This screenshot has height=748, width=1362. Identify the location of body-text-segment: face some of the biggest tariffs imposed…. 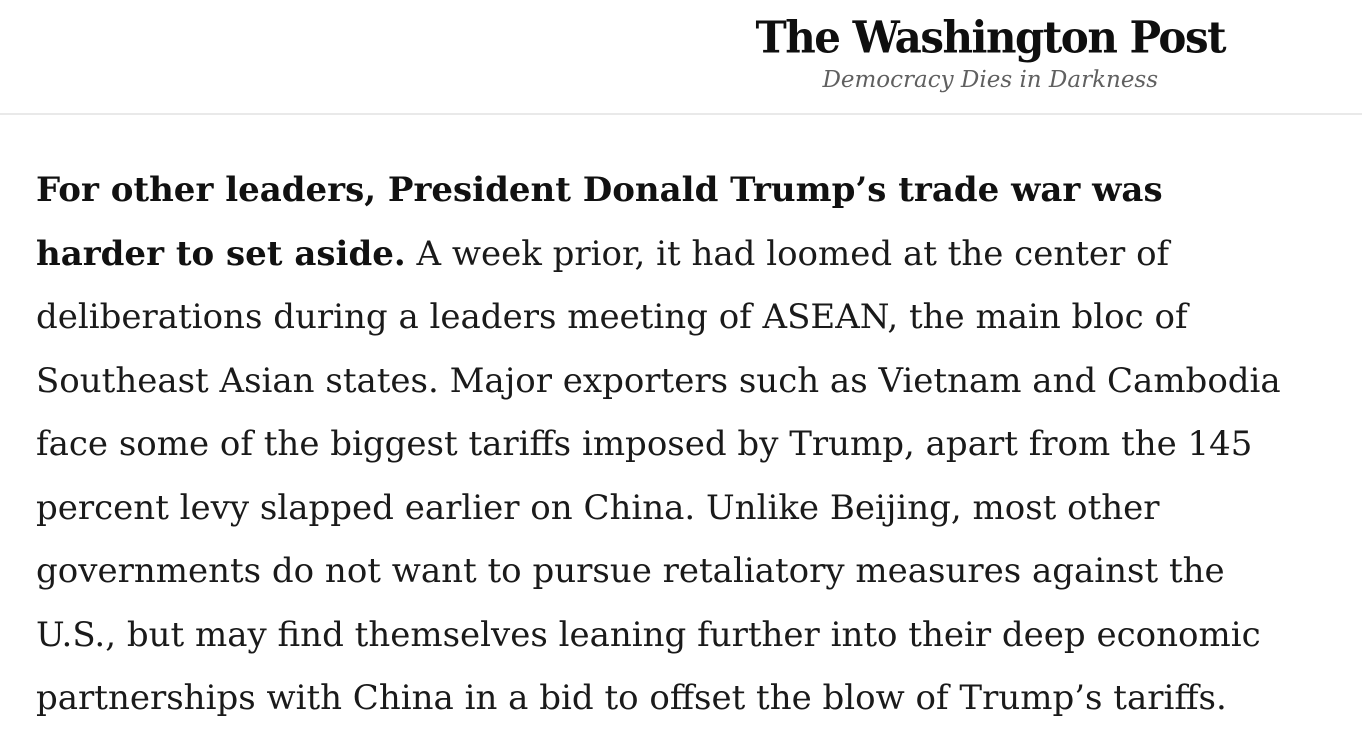
(644, 444).